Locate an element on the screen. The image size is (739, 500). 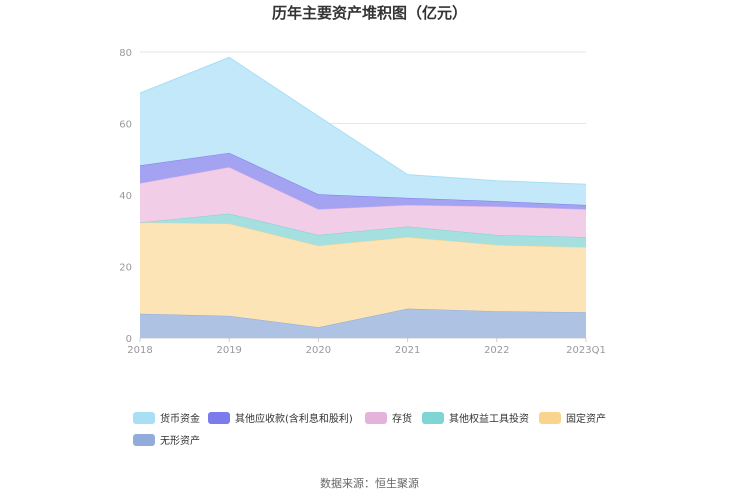
y-tick-label: 80 is located at coordinates (125, 53).